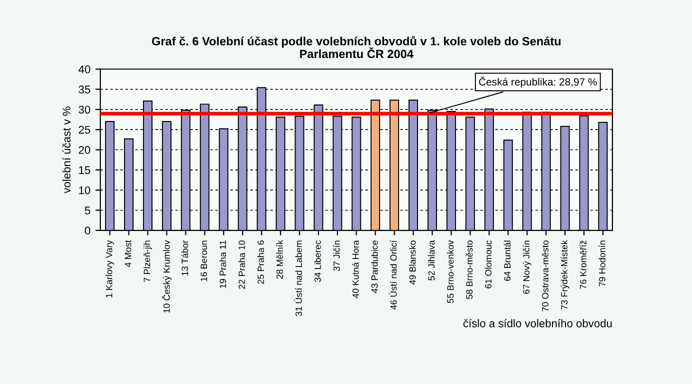  Describe the element at coordinates (488, 264) in the screenshot. I see `x-tick-label: 61 Olomouc` at that location.